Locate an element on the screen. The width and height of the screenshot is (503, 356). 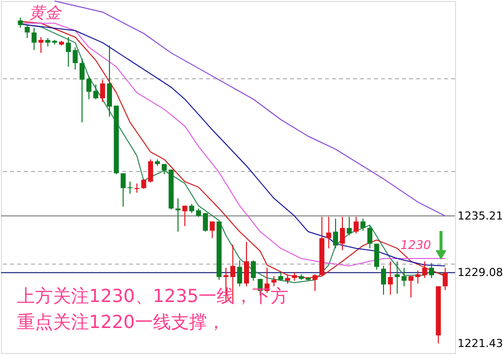
y-tick-label: 1229.08 is located at coordinates (480, 273).